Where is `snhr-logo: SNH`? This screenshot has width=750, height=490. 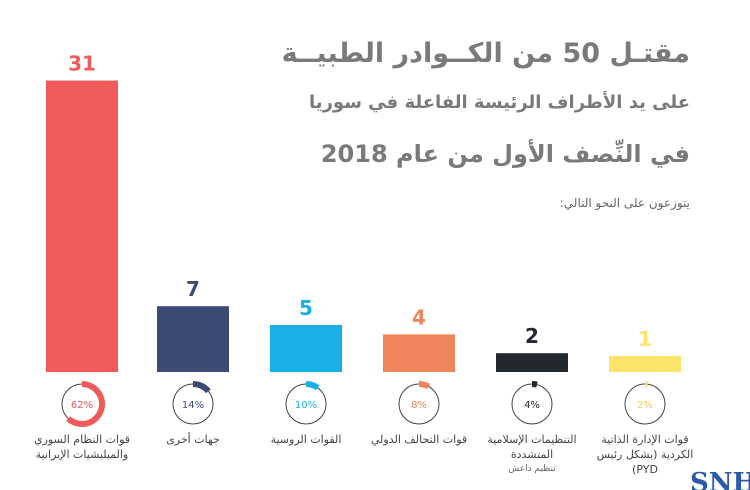 snhr-logo: SNH is located at coordinates (720, 479).